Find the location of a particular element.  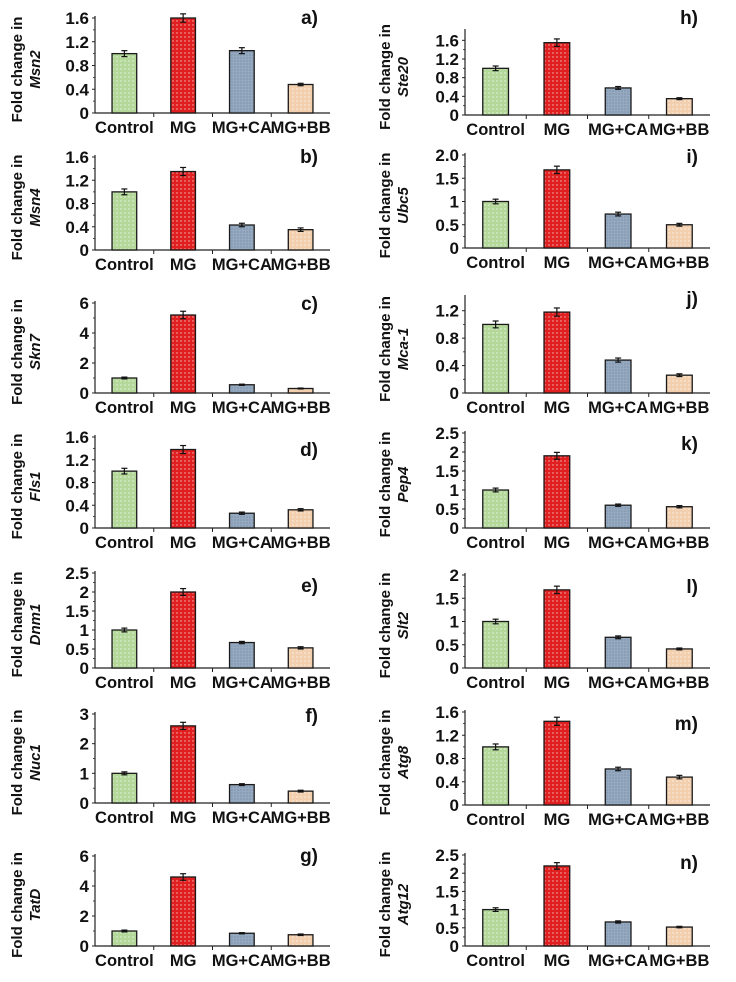

panel-label: f) is located at coordinates (311, 716).